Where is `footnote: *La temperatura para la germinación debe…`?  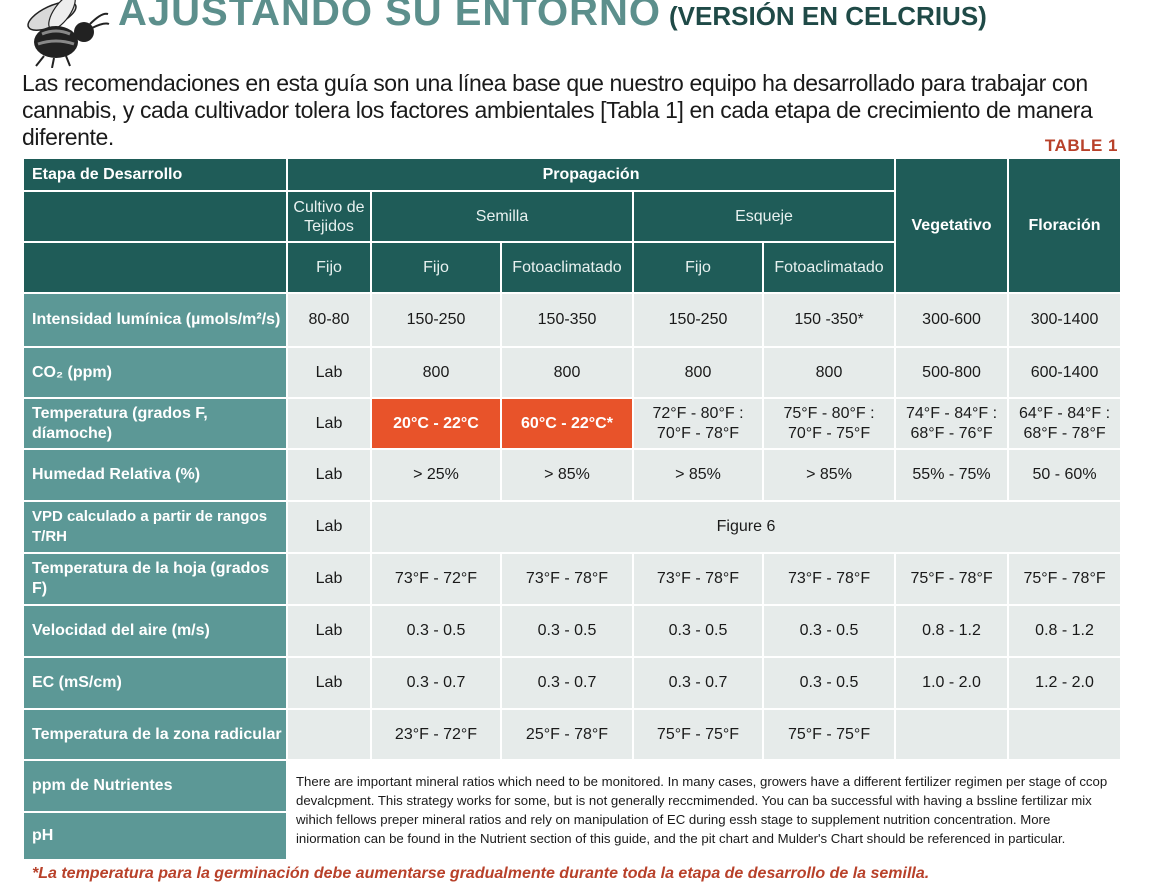 footnote: *La temperatura para la germinación debe… is located at coordinates (481, 873).